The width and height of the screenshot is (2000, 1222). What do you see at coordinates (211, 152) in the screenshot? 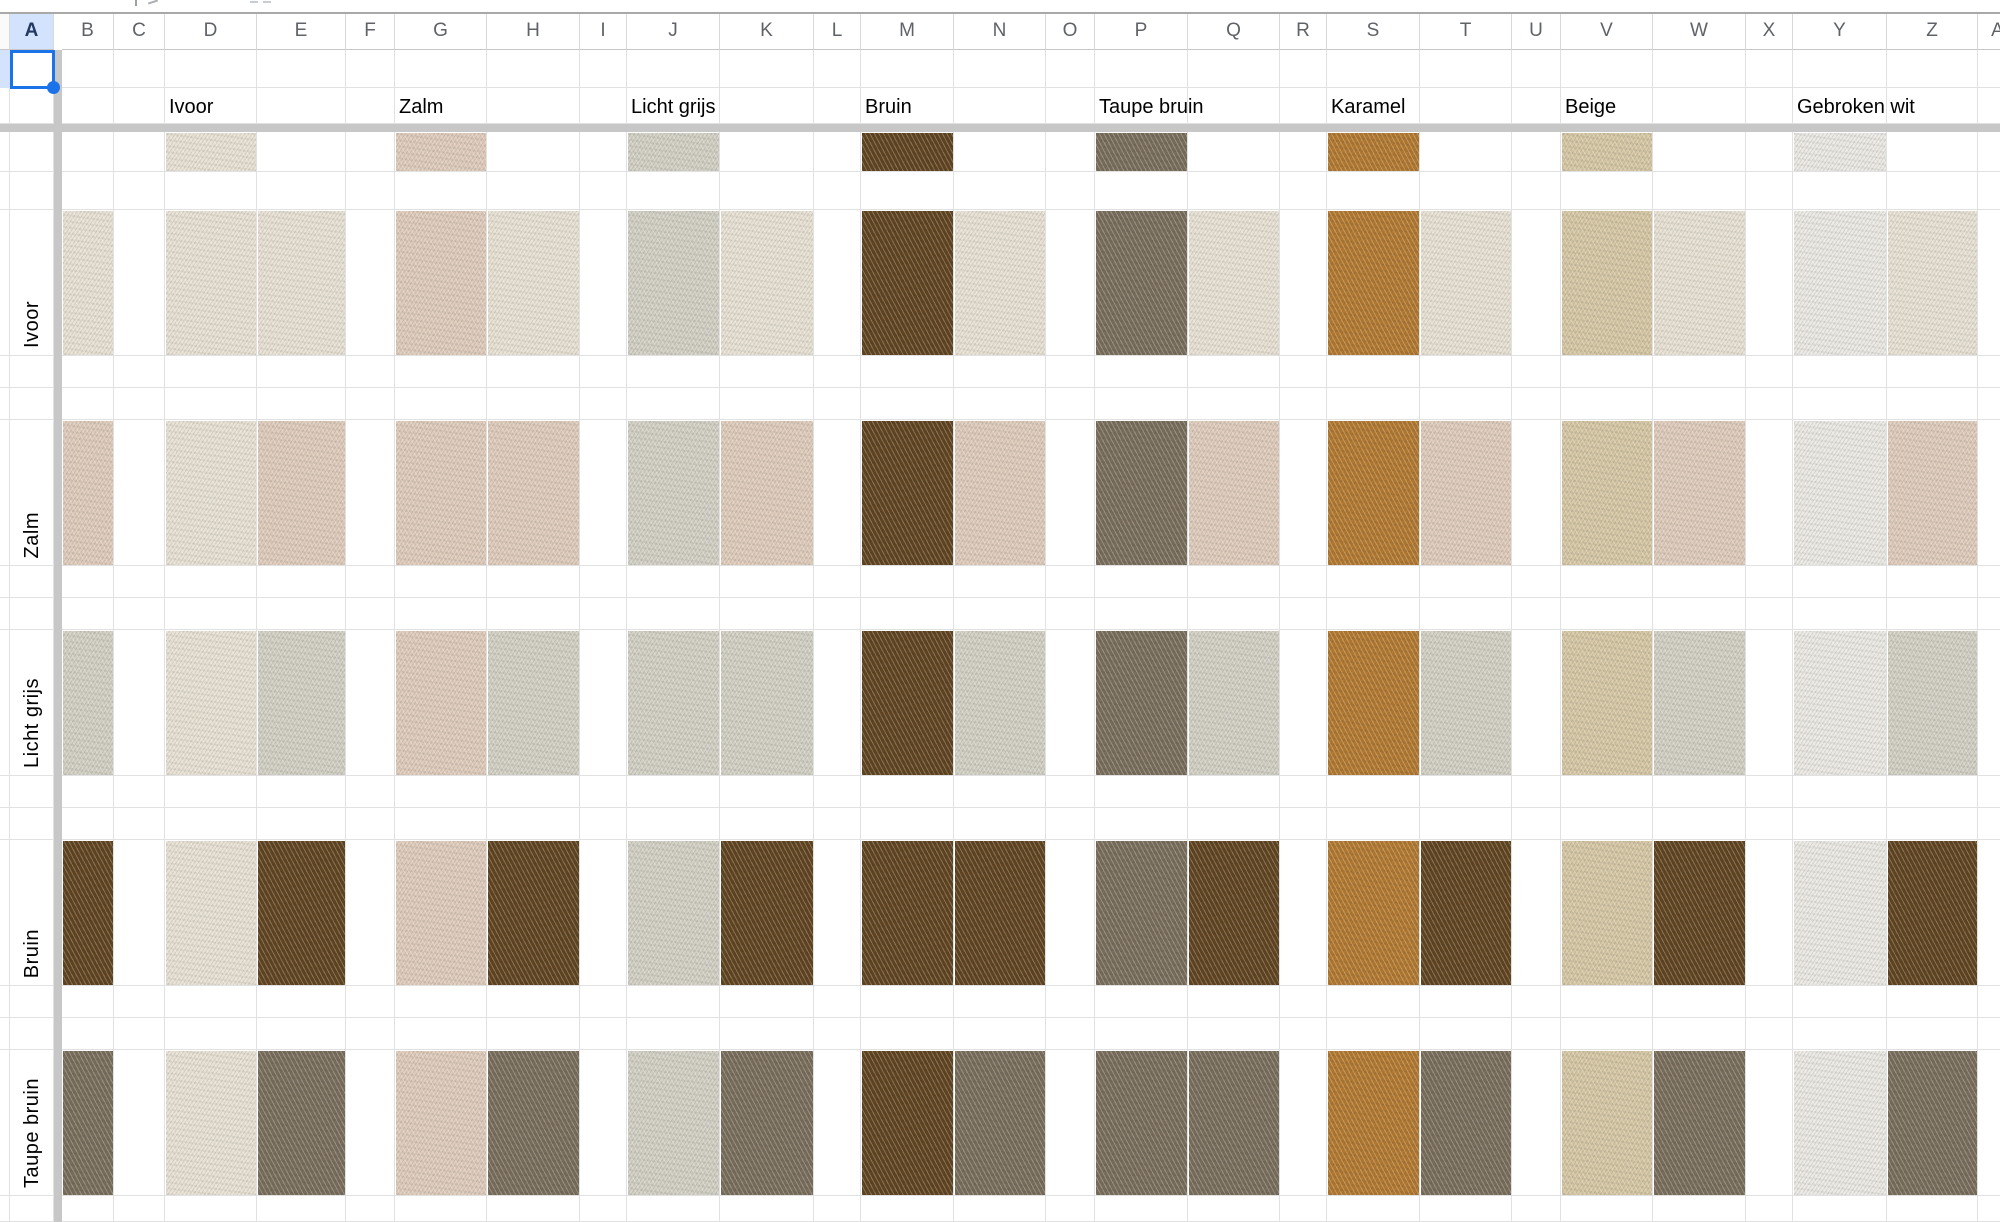
I see `swatch-preview-ivoor` at bounding box center [211, 152].